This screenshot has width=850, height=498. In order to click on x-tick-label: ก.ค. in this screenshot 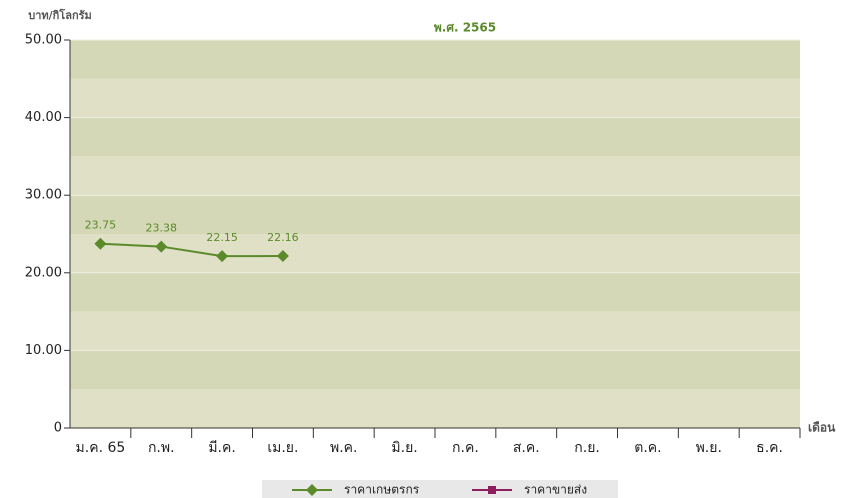, I will do `click(465, 448)`.